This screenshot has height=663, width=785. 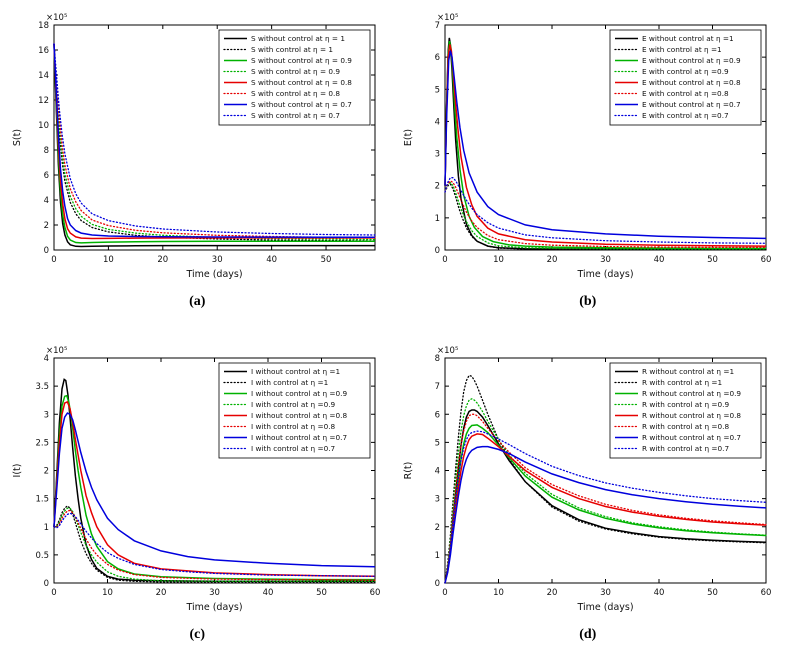 What do you see at coordinates (682, 49) in the screenshot?
I see `legend-label: E with control at η =1` at bounding box center [682, 49].